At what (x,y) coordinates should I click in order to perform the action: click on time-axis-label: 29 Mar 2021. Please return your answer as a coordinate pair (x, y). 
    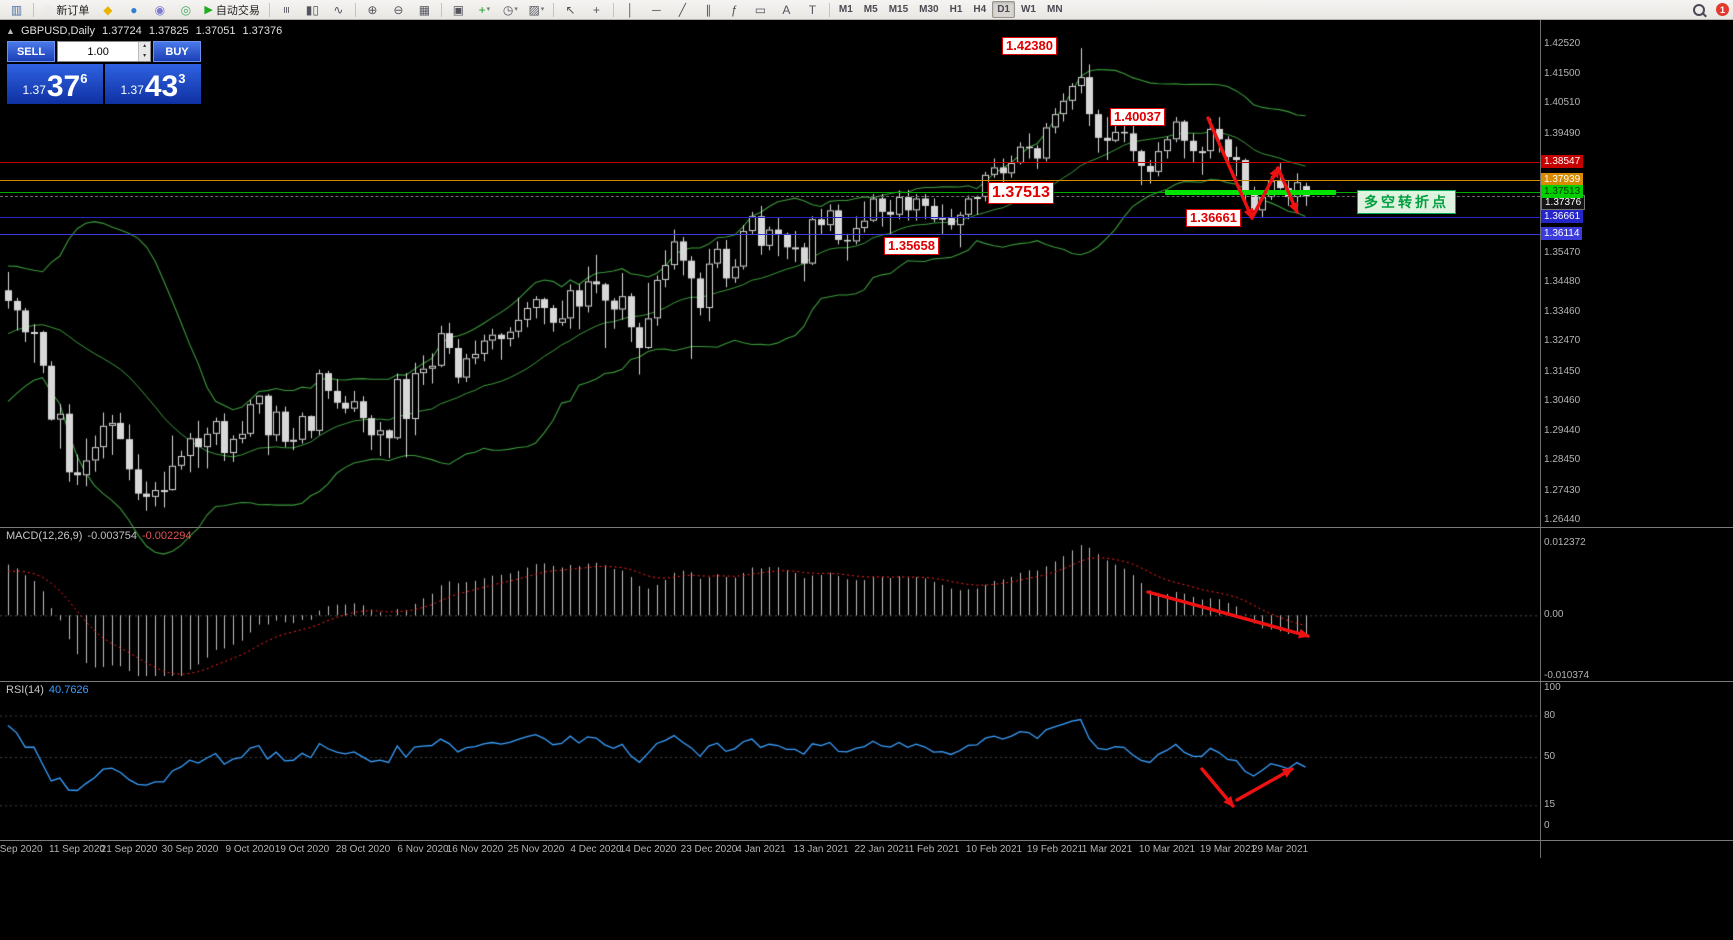
    Looking at the image, I should click on (1280, 849).